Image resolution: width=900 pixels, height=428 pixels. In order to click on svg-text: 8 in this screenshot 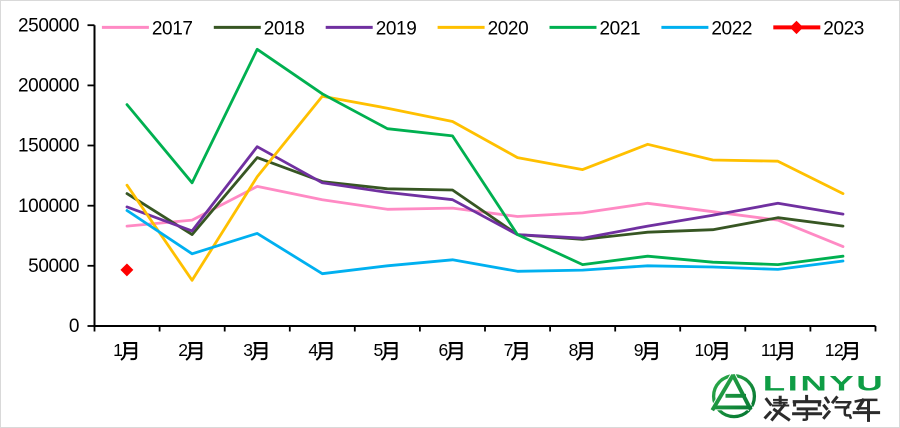, I will do `click(573, 350)`.